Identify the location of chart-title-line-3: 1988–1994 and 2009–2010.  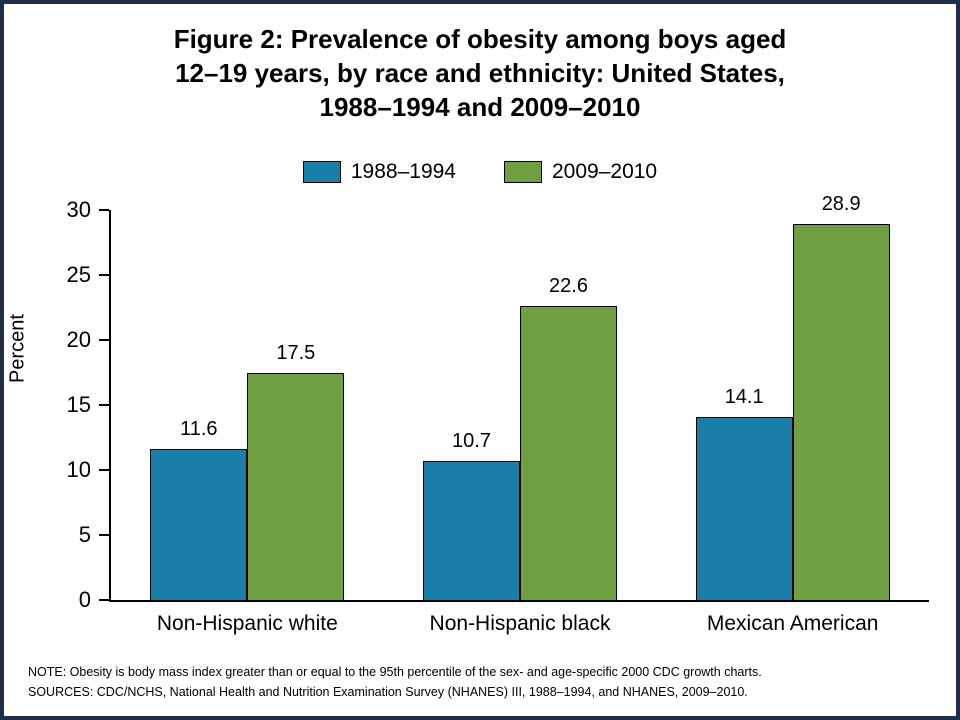
(480, 107).